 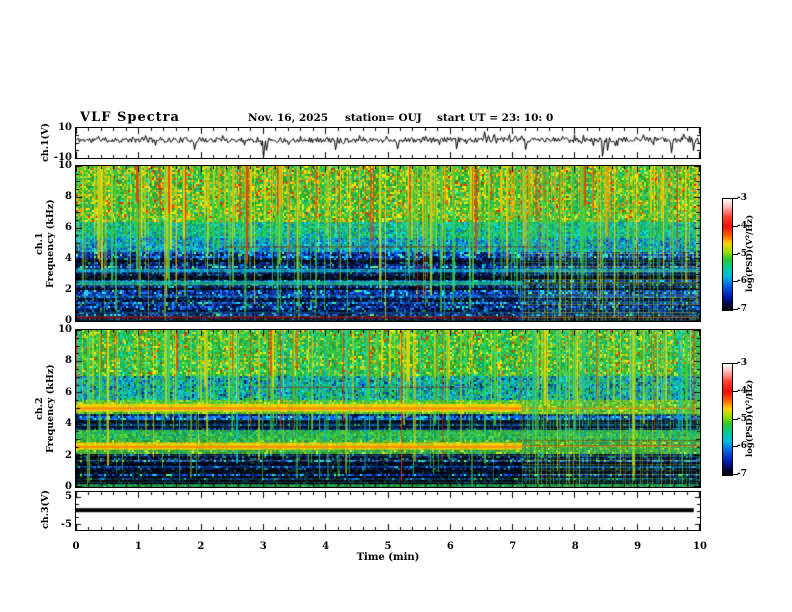 I want to click on y-tick-label: -5, so click(x=66, y=524).